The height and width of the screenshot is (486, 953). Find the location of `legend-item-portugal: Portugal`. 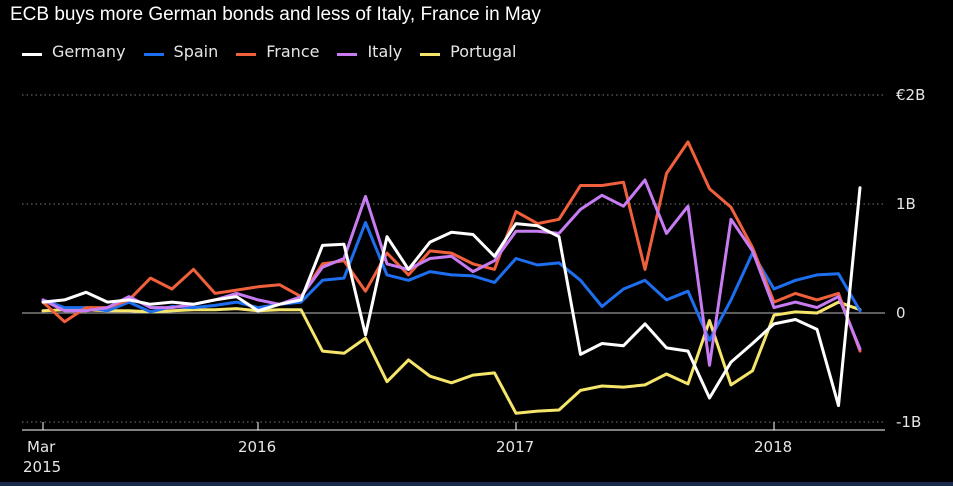

legend-item-portugal: Portugal is located at coordinates (468, 51).